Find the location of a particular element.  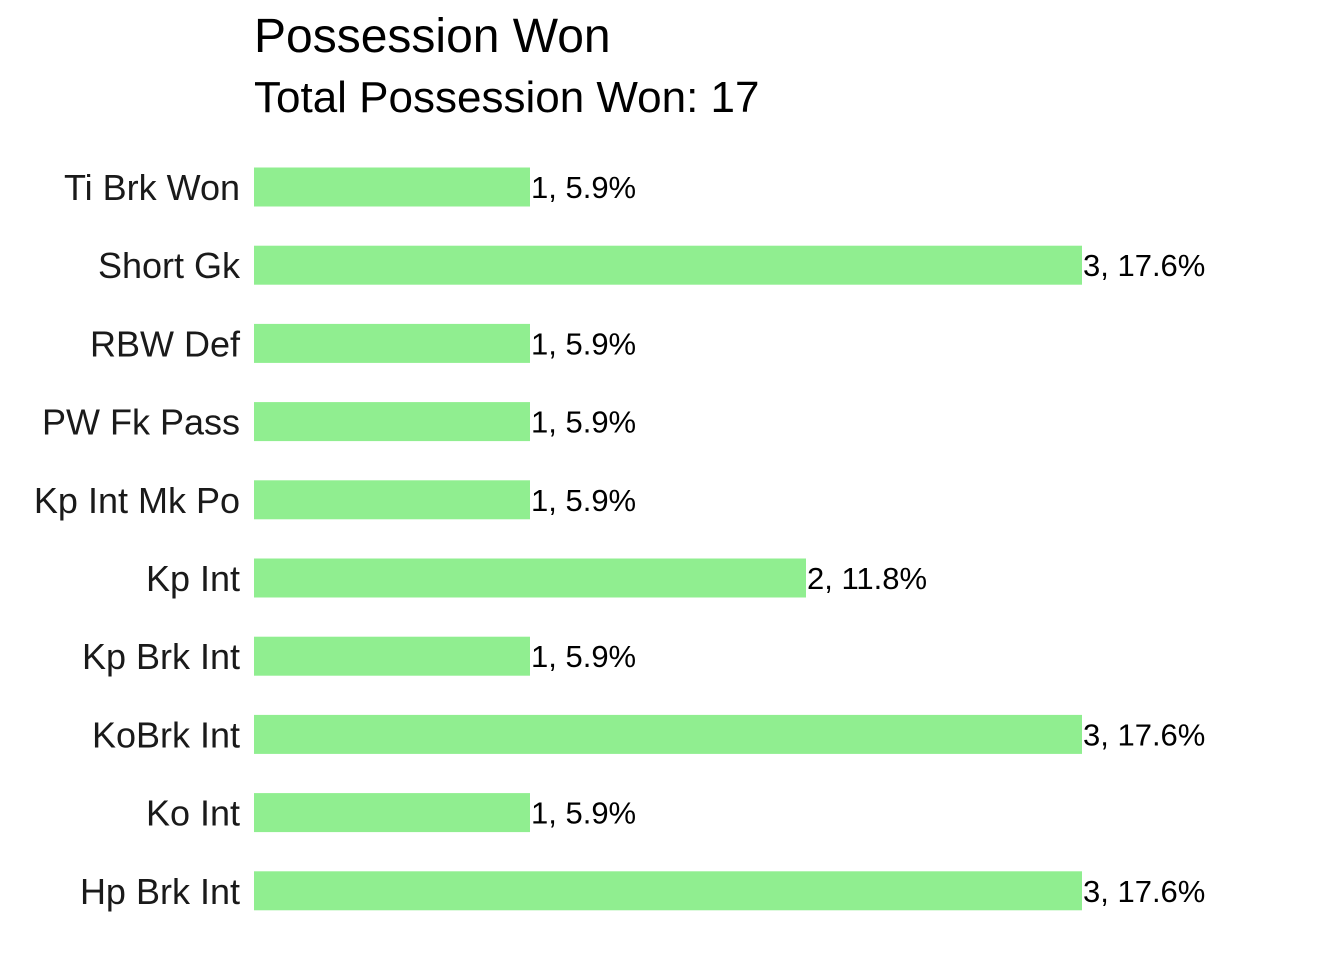

category-label: Kp Int Mk Po is located at coordinates (137, 500).